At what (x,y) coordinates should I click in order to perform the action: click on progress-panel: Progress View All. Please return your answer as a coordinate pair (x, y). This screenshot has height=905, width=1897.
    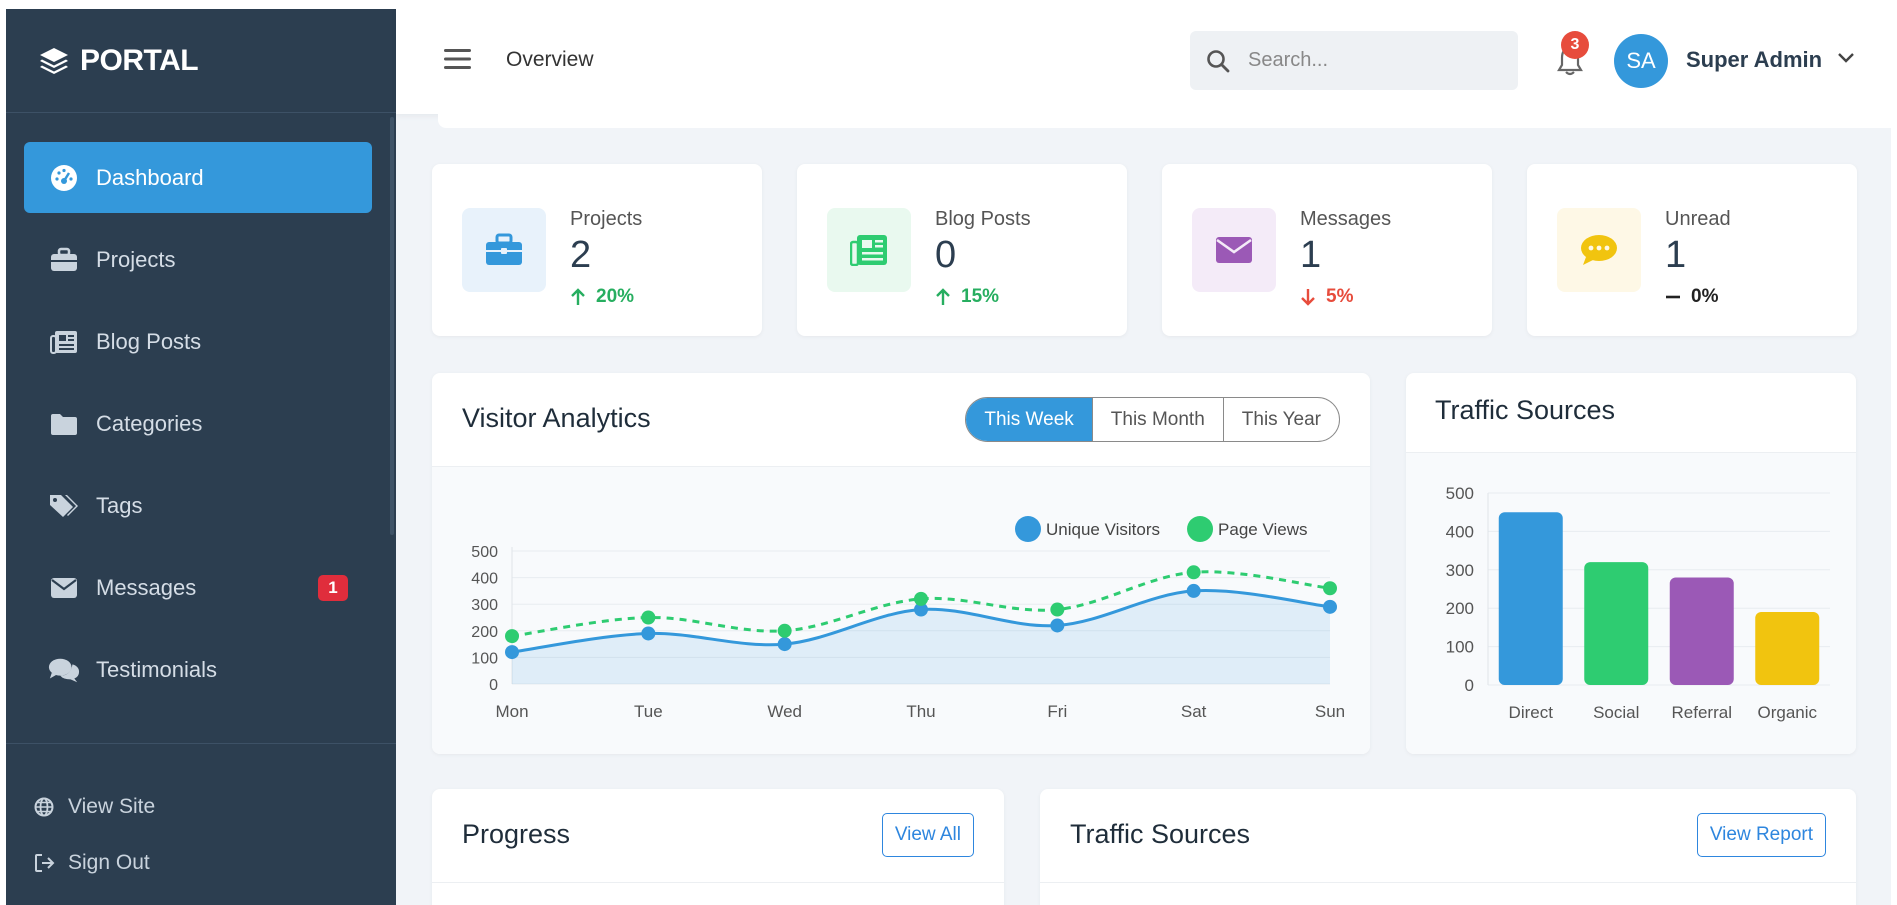
    Looking at the image, I should click on (718, 847).